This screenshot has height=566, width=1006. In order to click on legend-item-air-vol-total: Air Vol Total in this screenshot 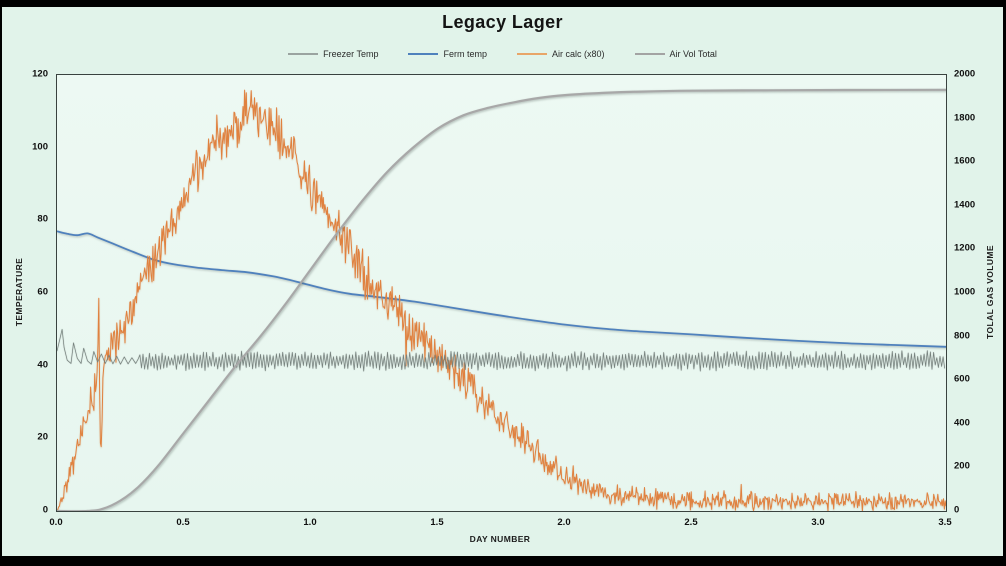, I will do `click(675, 54)`.